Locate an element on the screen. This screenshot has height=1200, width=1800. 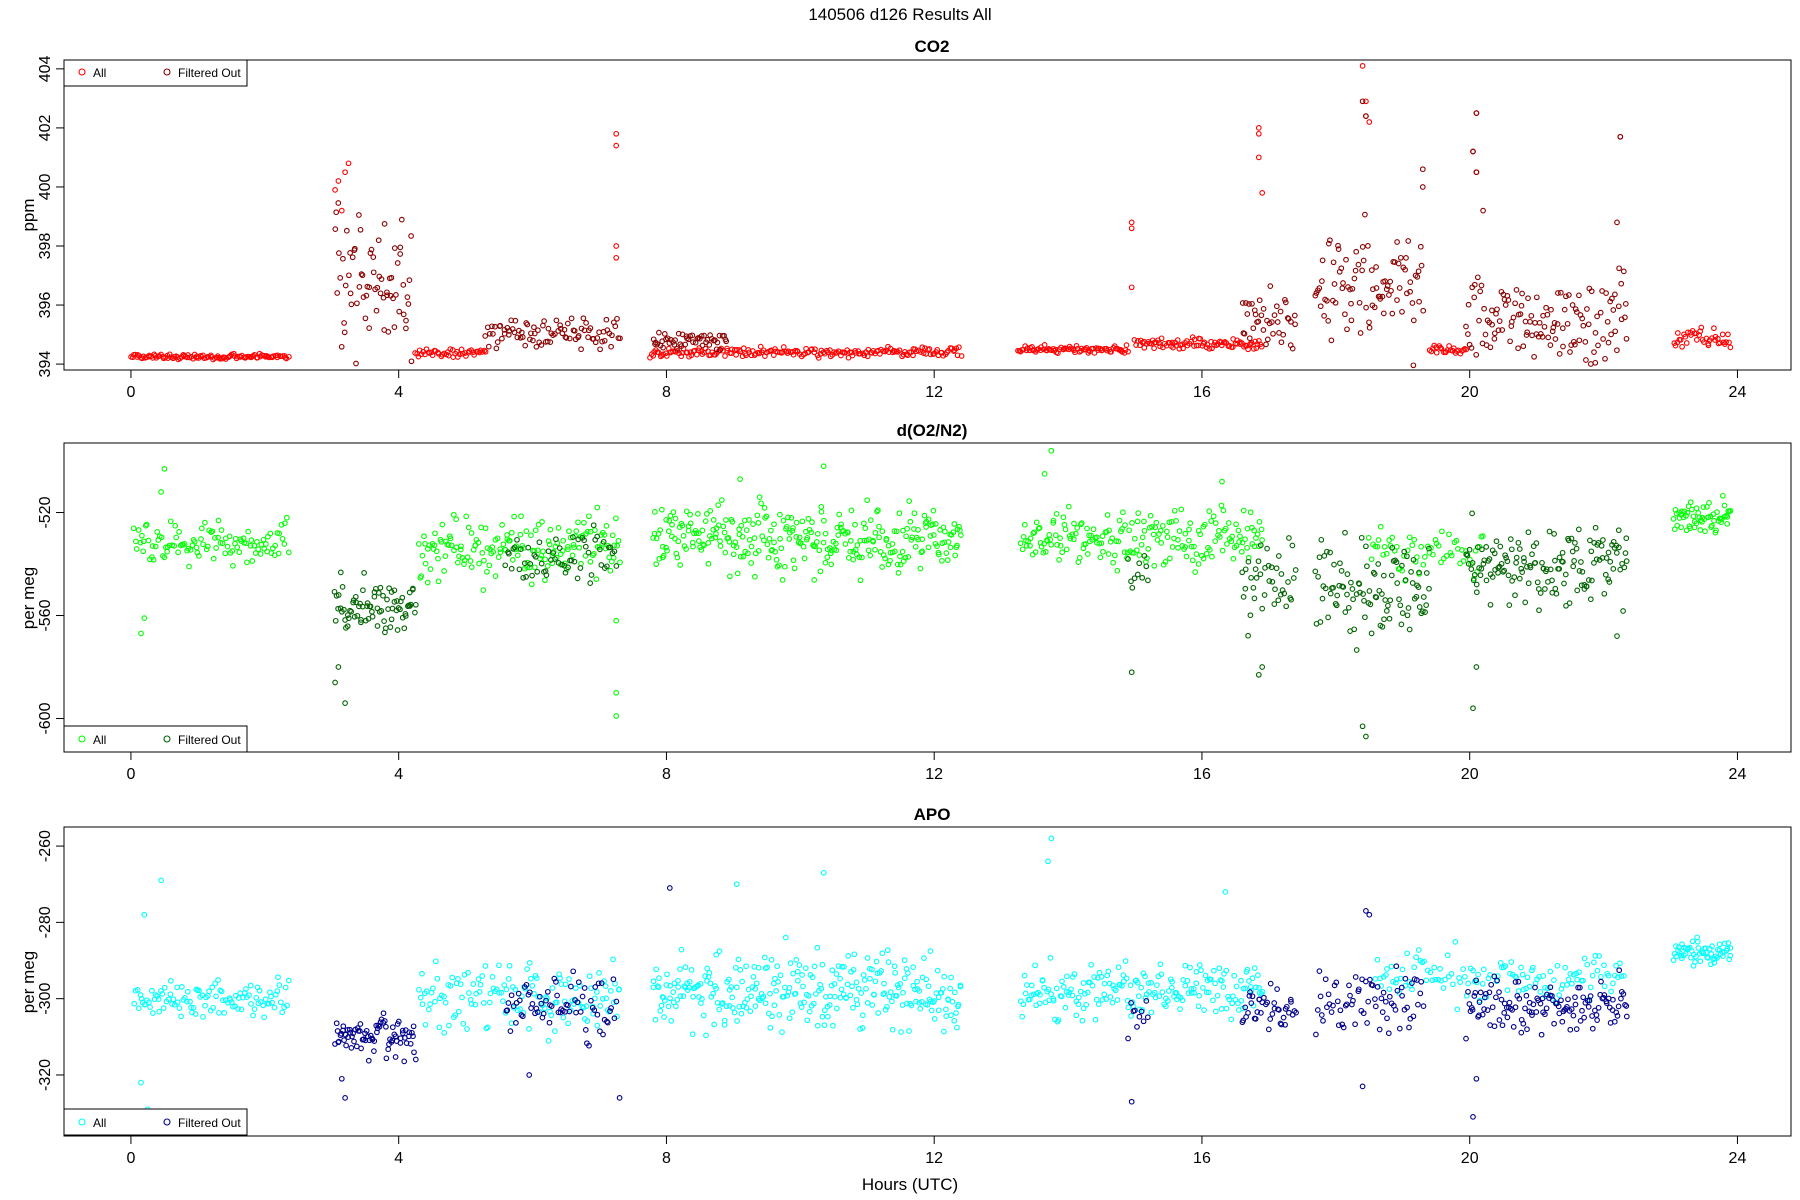
y-tick-label-apo: -300 is located at coordinates (45, 999).